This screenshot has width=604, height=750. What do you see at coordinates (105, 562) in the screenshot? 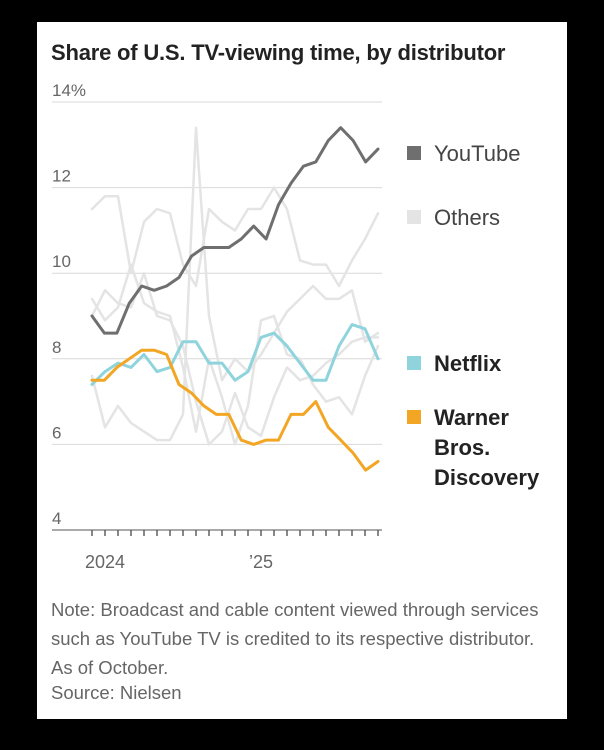
I see `x-tick-label: 2024` at bounding box center [105, 562].